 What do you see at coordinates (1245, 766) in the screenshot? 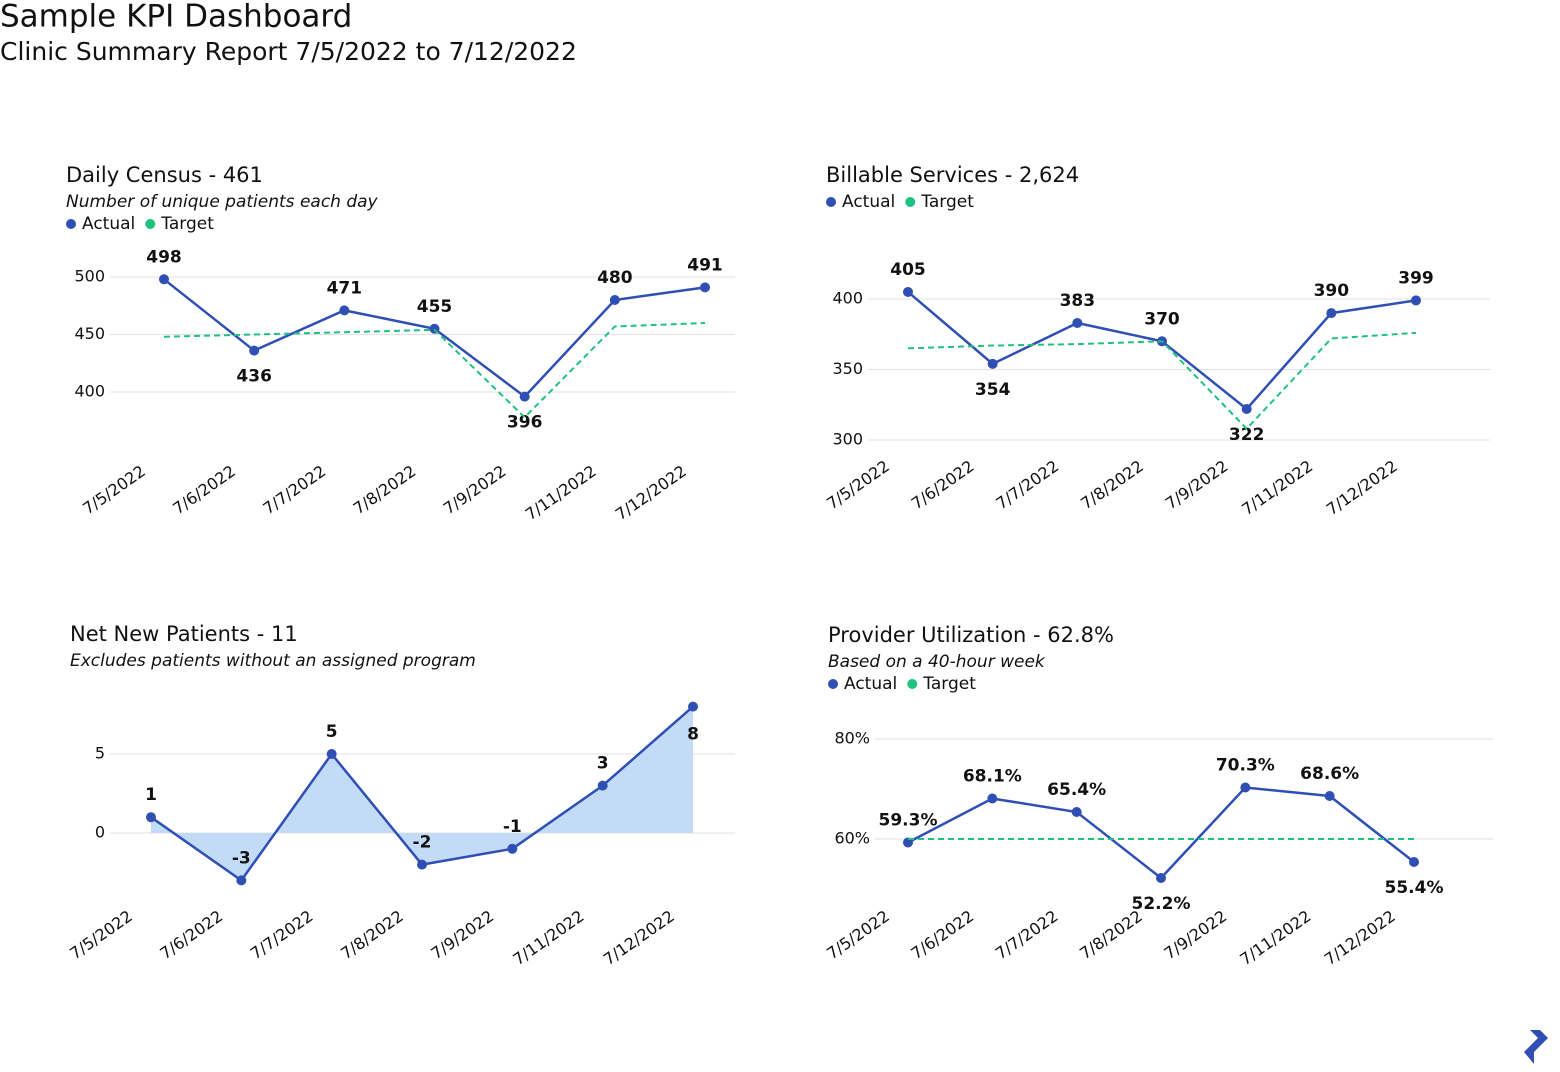
I see `data-label: 70.3%` at bounding box center [1245, 766].